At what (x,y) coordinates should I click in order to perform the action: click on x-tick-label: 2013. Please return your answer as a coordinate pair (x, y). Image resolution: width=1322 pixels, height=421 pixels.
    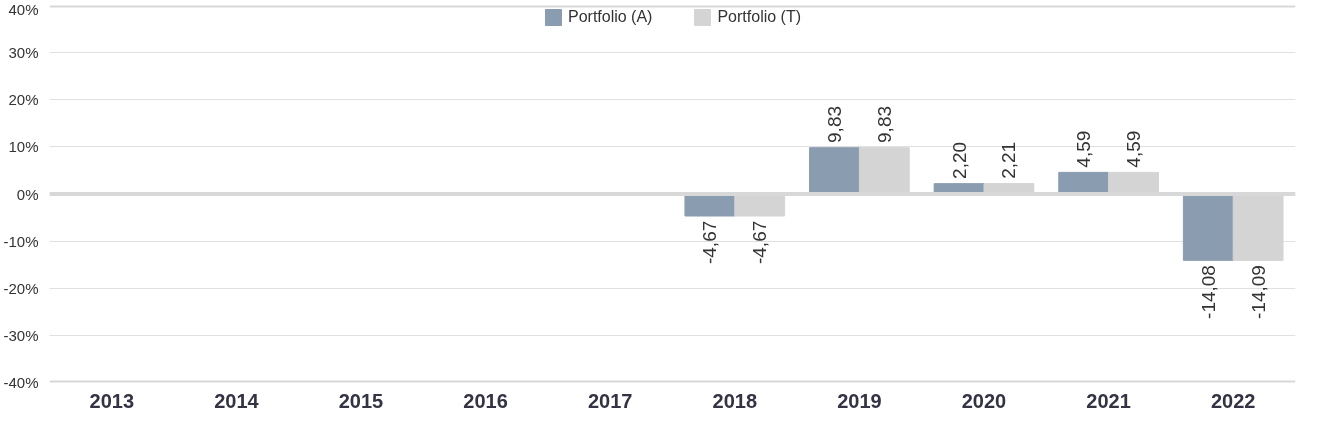
    Looking at the image, I should click on (112, 400).